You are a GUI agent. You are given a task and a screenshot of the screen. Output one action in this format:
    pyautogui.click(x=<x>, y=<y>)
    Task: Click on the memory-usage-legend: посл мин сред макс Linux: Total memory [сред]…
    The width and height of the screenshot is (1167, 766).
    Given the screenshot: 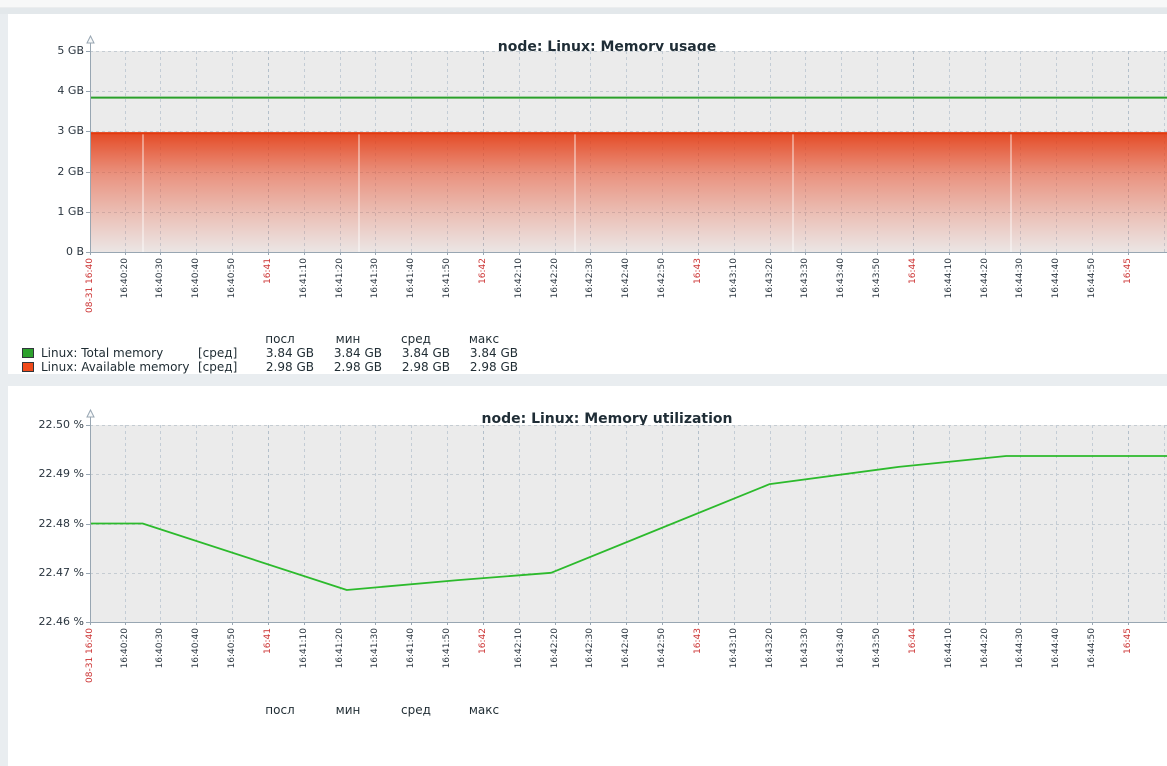 What is the action you would take?
    pyautogui.click(x=270, y=353)
    